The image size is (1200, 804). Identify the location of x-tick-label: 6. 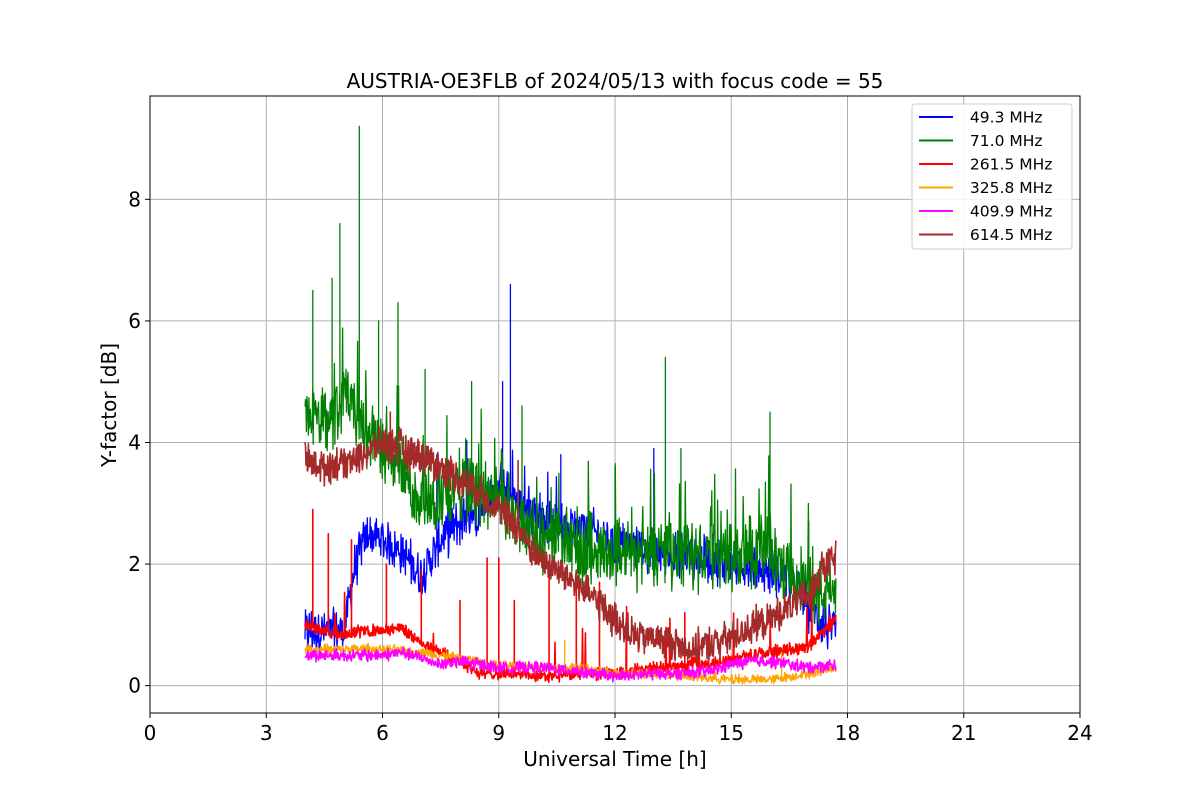
(382, 733).